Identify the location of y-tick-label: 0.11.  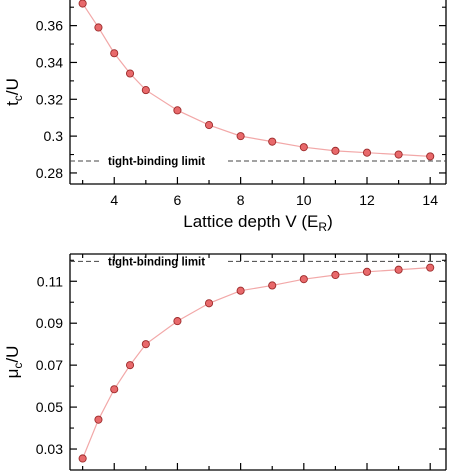
(50, 281).